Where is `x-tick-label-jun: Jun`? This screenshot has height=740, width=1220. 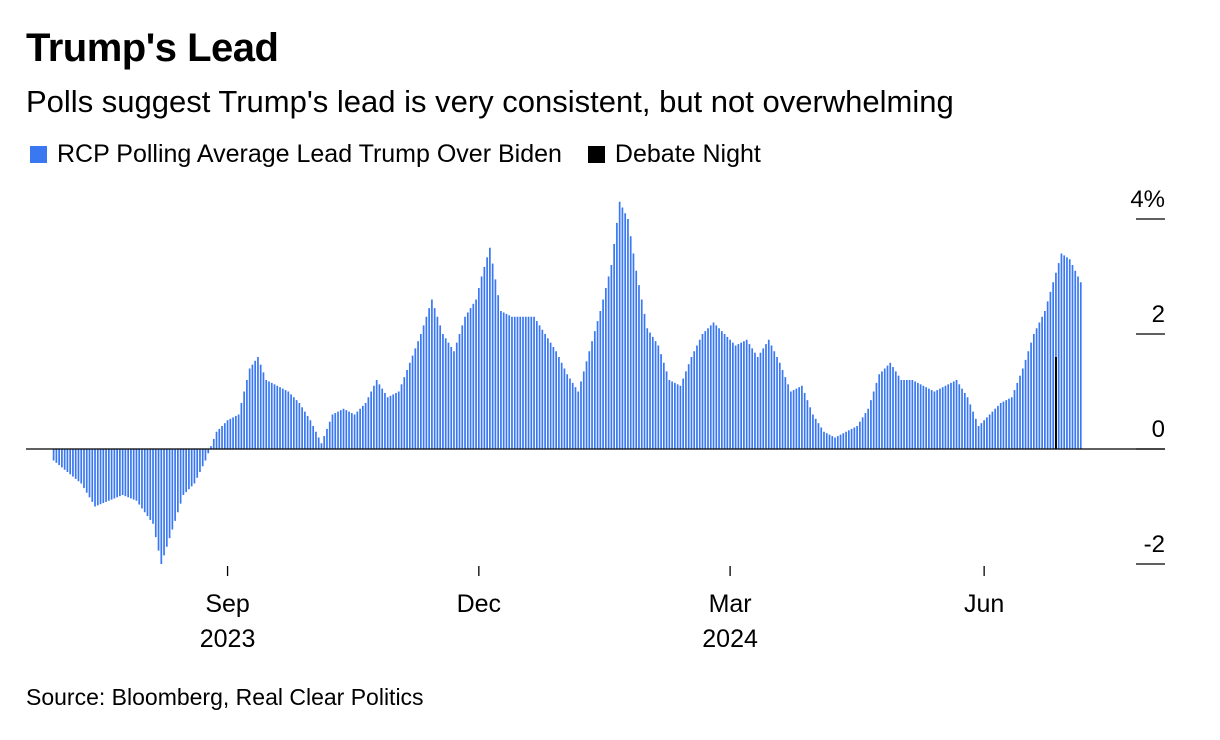 x-tick-label-jun: Jun is located at coordinates (984, 604).